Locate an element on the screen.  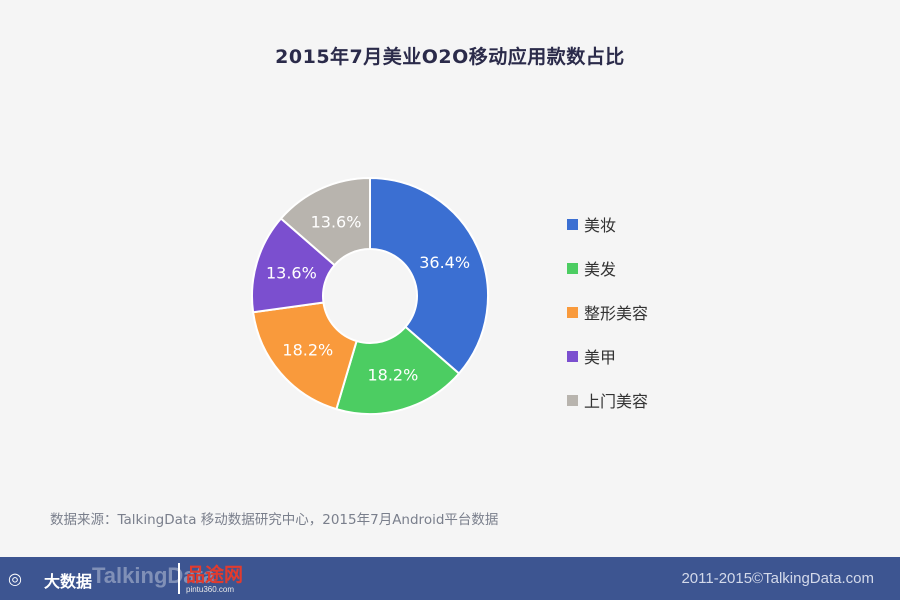
slice-label-1: 36.4% is located at coordinates (444, 262).